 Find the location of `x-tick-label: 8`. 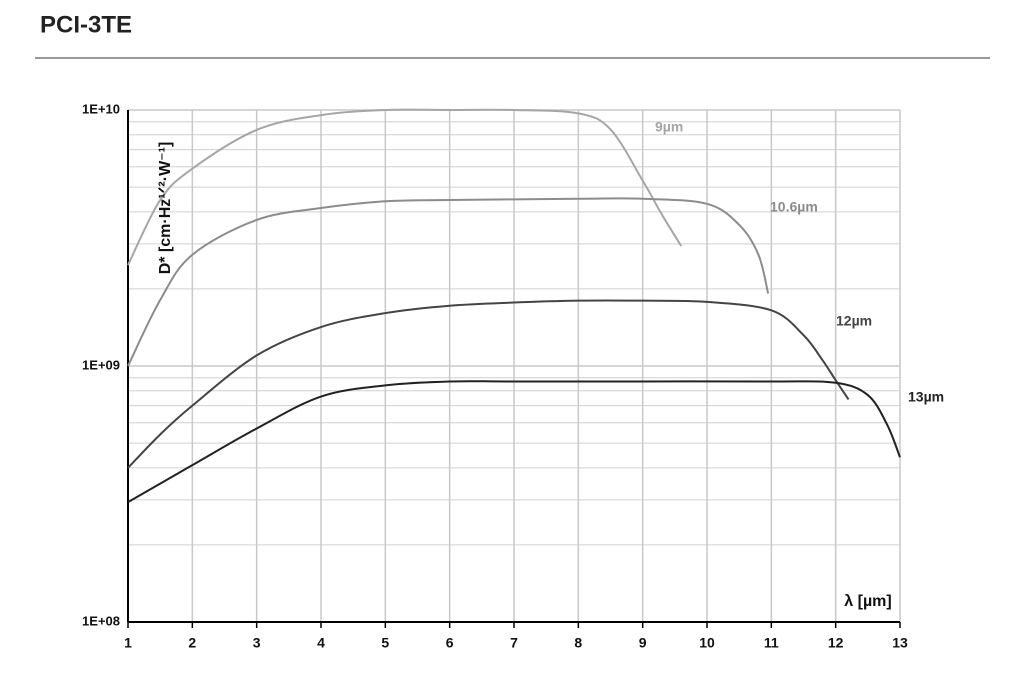

x-tick-label: 8 is located at coordinates (578, 643).